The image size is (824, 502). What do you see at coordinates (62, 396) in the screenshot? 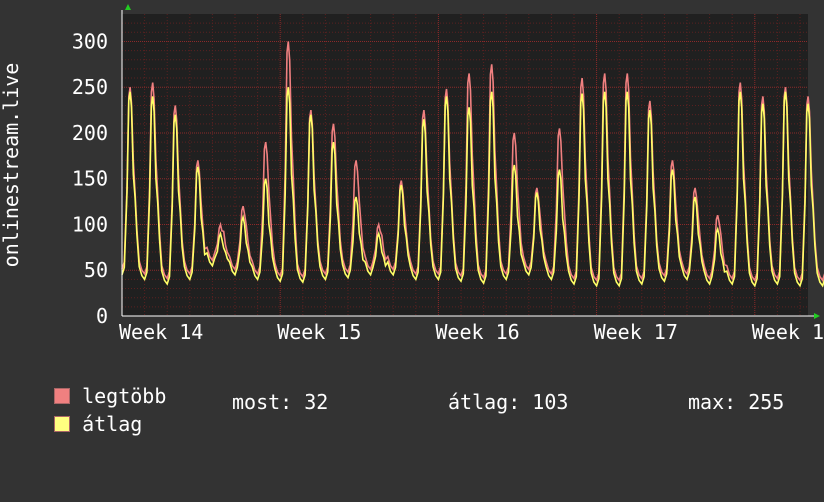
I see `legtobb-swatch` at bounding box center [62, 396].